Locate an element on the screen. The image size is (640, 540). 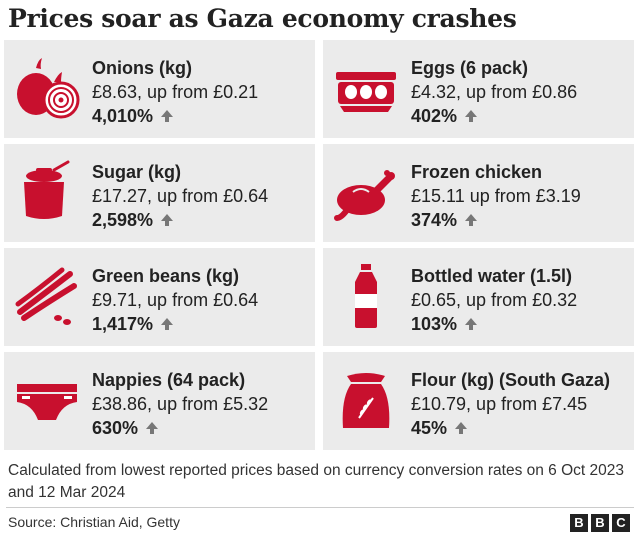
green-beans-icon is located at coordinates (47, 297).